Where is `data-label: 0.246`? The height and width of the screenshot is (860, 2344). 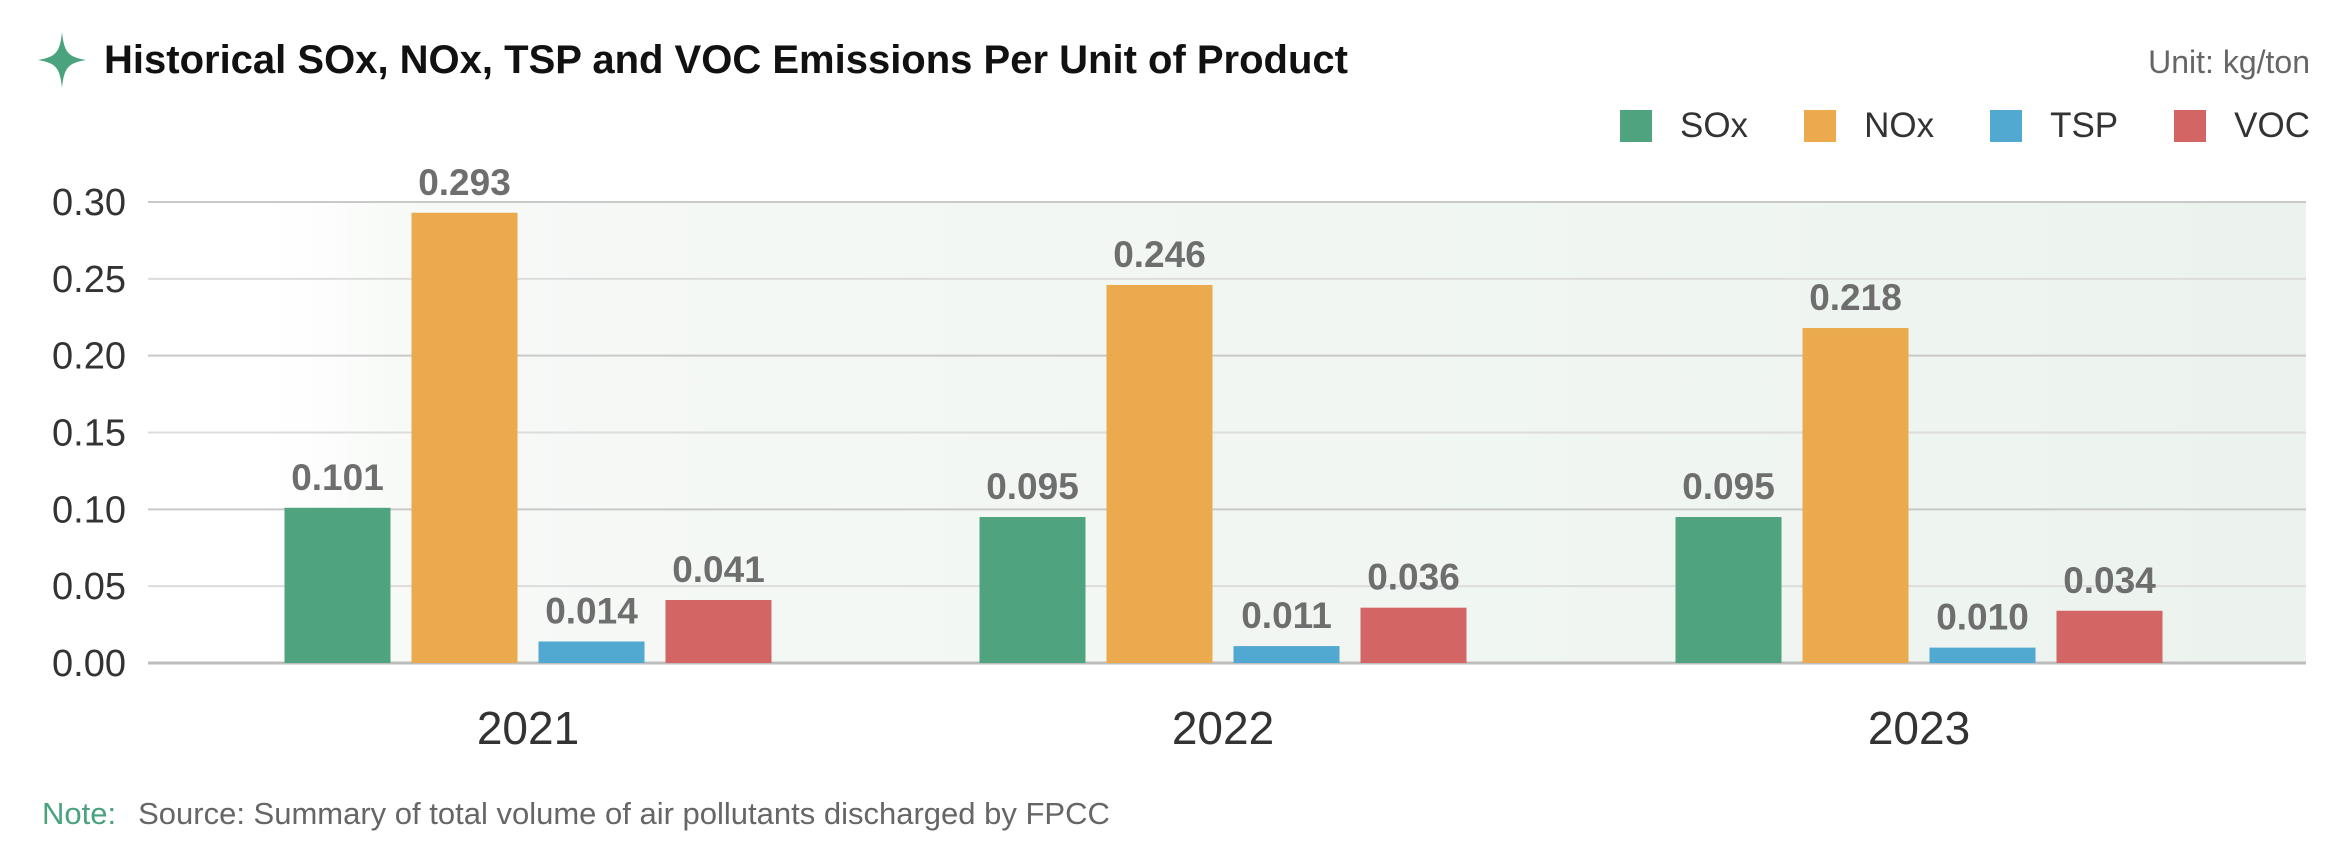 data-label: 0.246 is located at coordinates (1159, 254).